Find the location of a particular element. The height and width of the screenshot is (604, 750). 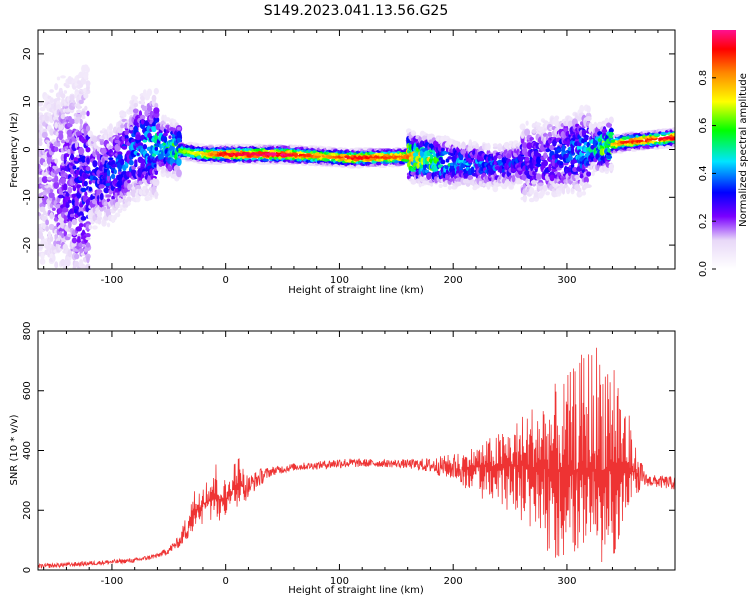

spectrogram-y-tick-label: -10 is located at coordinates (27, 197).